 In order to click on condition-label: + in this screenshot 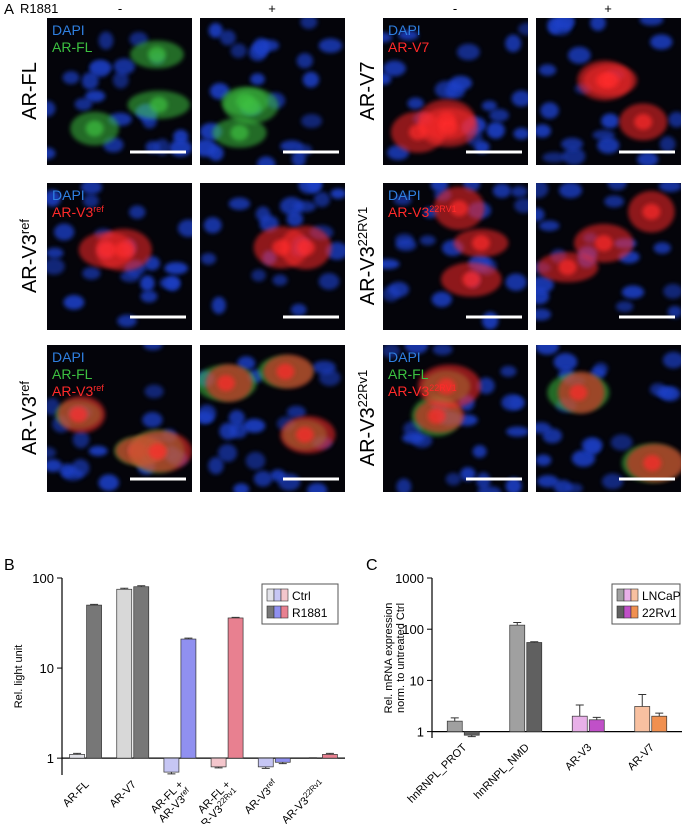, I will do `click(608, 8)`.